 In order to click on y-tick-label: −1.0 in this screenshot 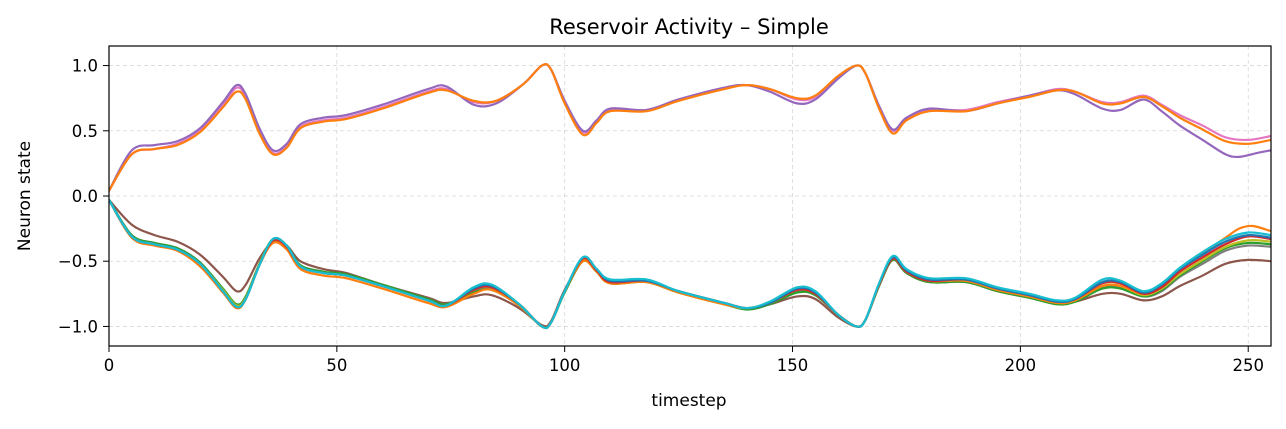, I will do `click(78, 326)`.